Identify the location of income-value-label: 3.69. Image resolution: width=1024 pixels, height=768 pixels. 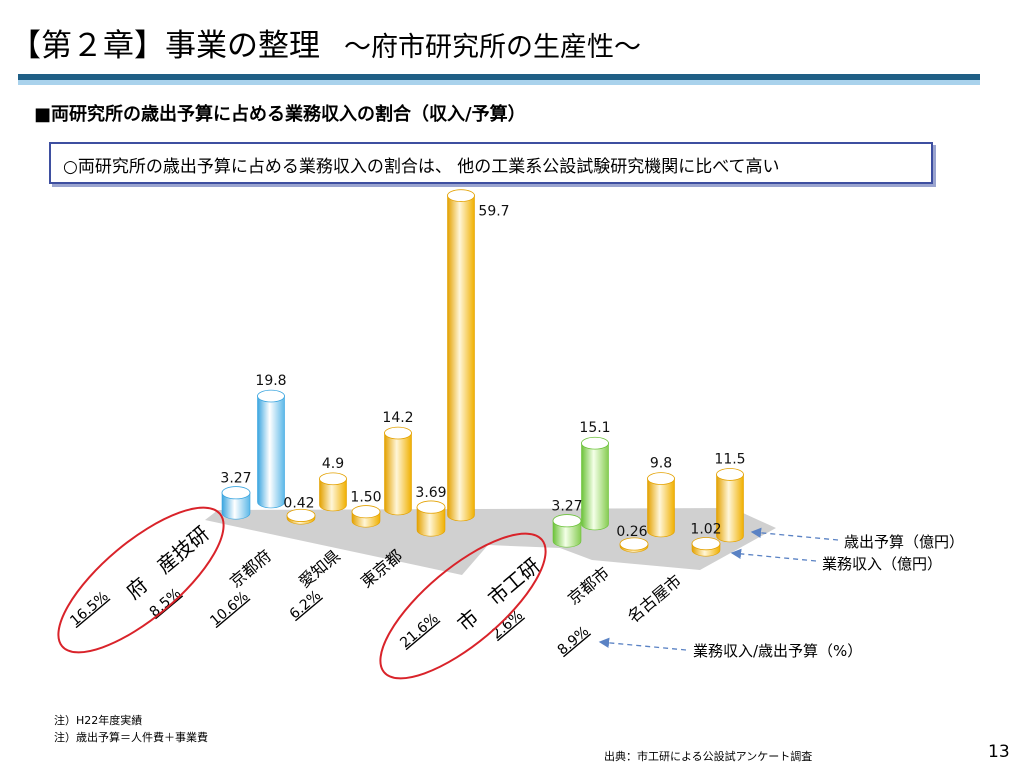
(430, 493).